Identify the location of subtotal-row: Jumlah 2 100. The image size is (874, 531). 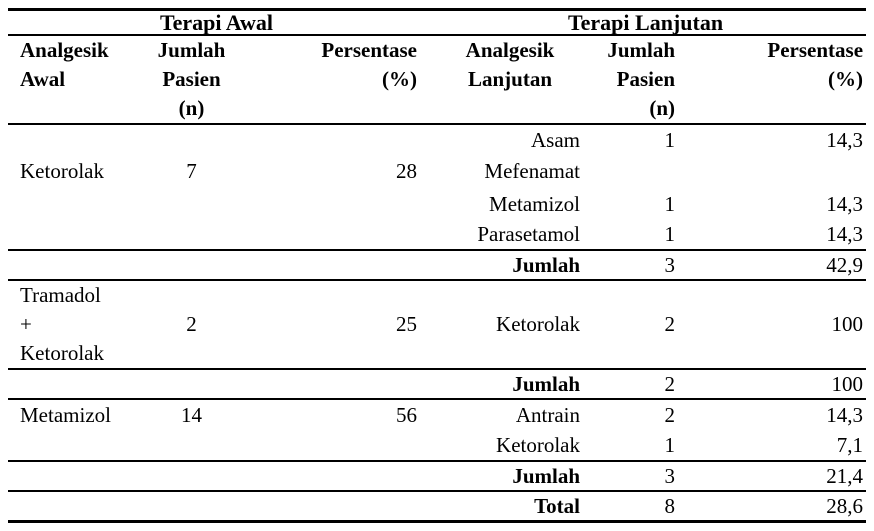
(437, 384).